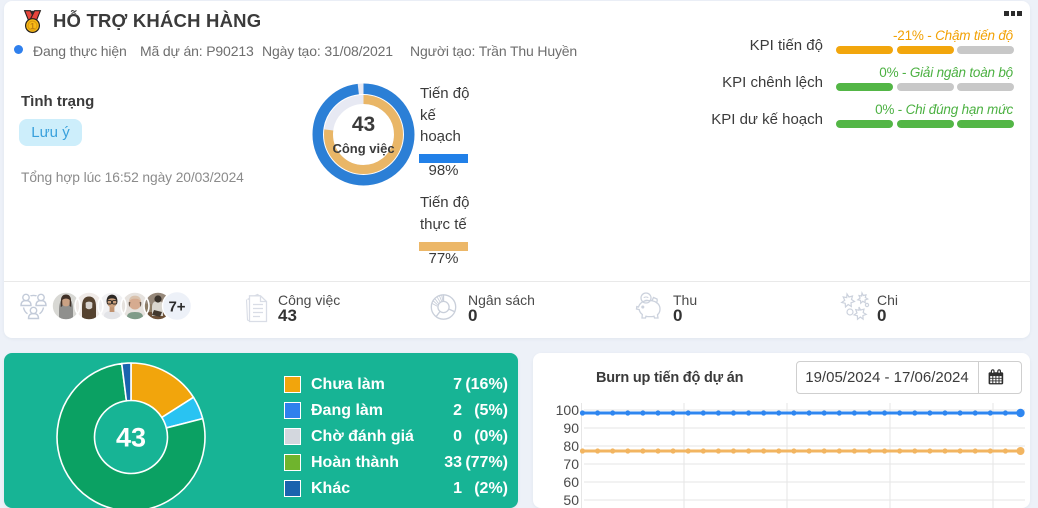 This screenshot has height=508, width=1038. Describe the element at coordinates (571, 428) in the screenshot. I see `svg-text: 90` at that location.